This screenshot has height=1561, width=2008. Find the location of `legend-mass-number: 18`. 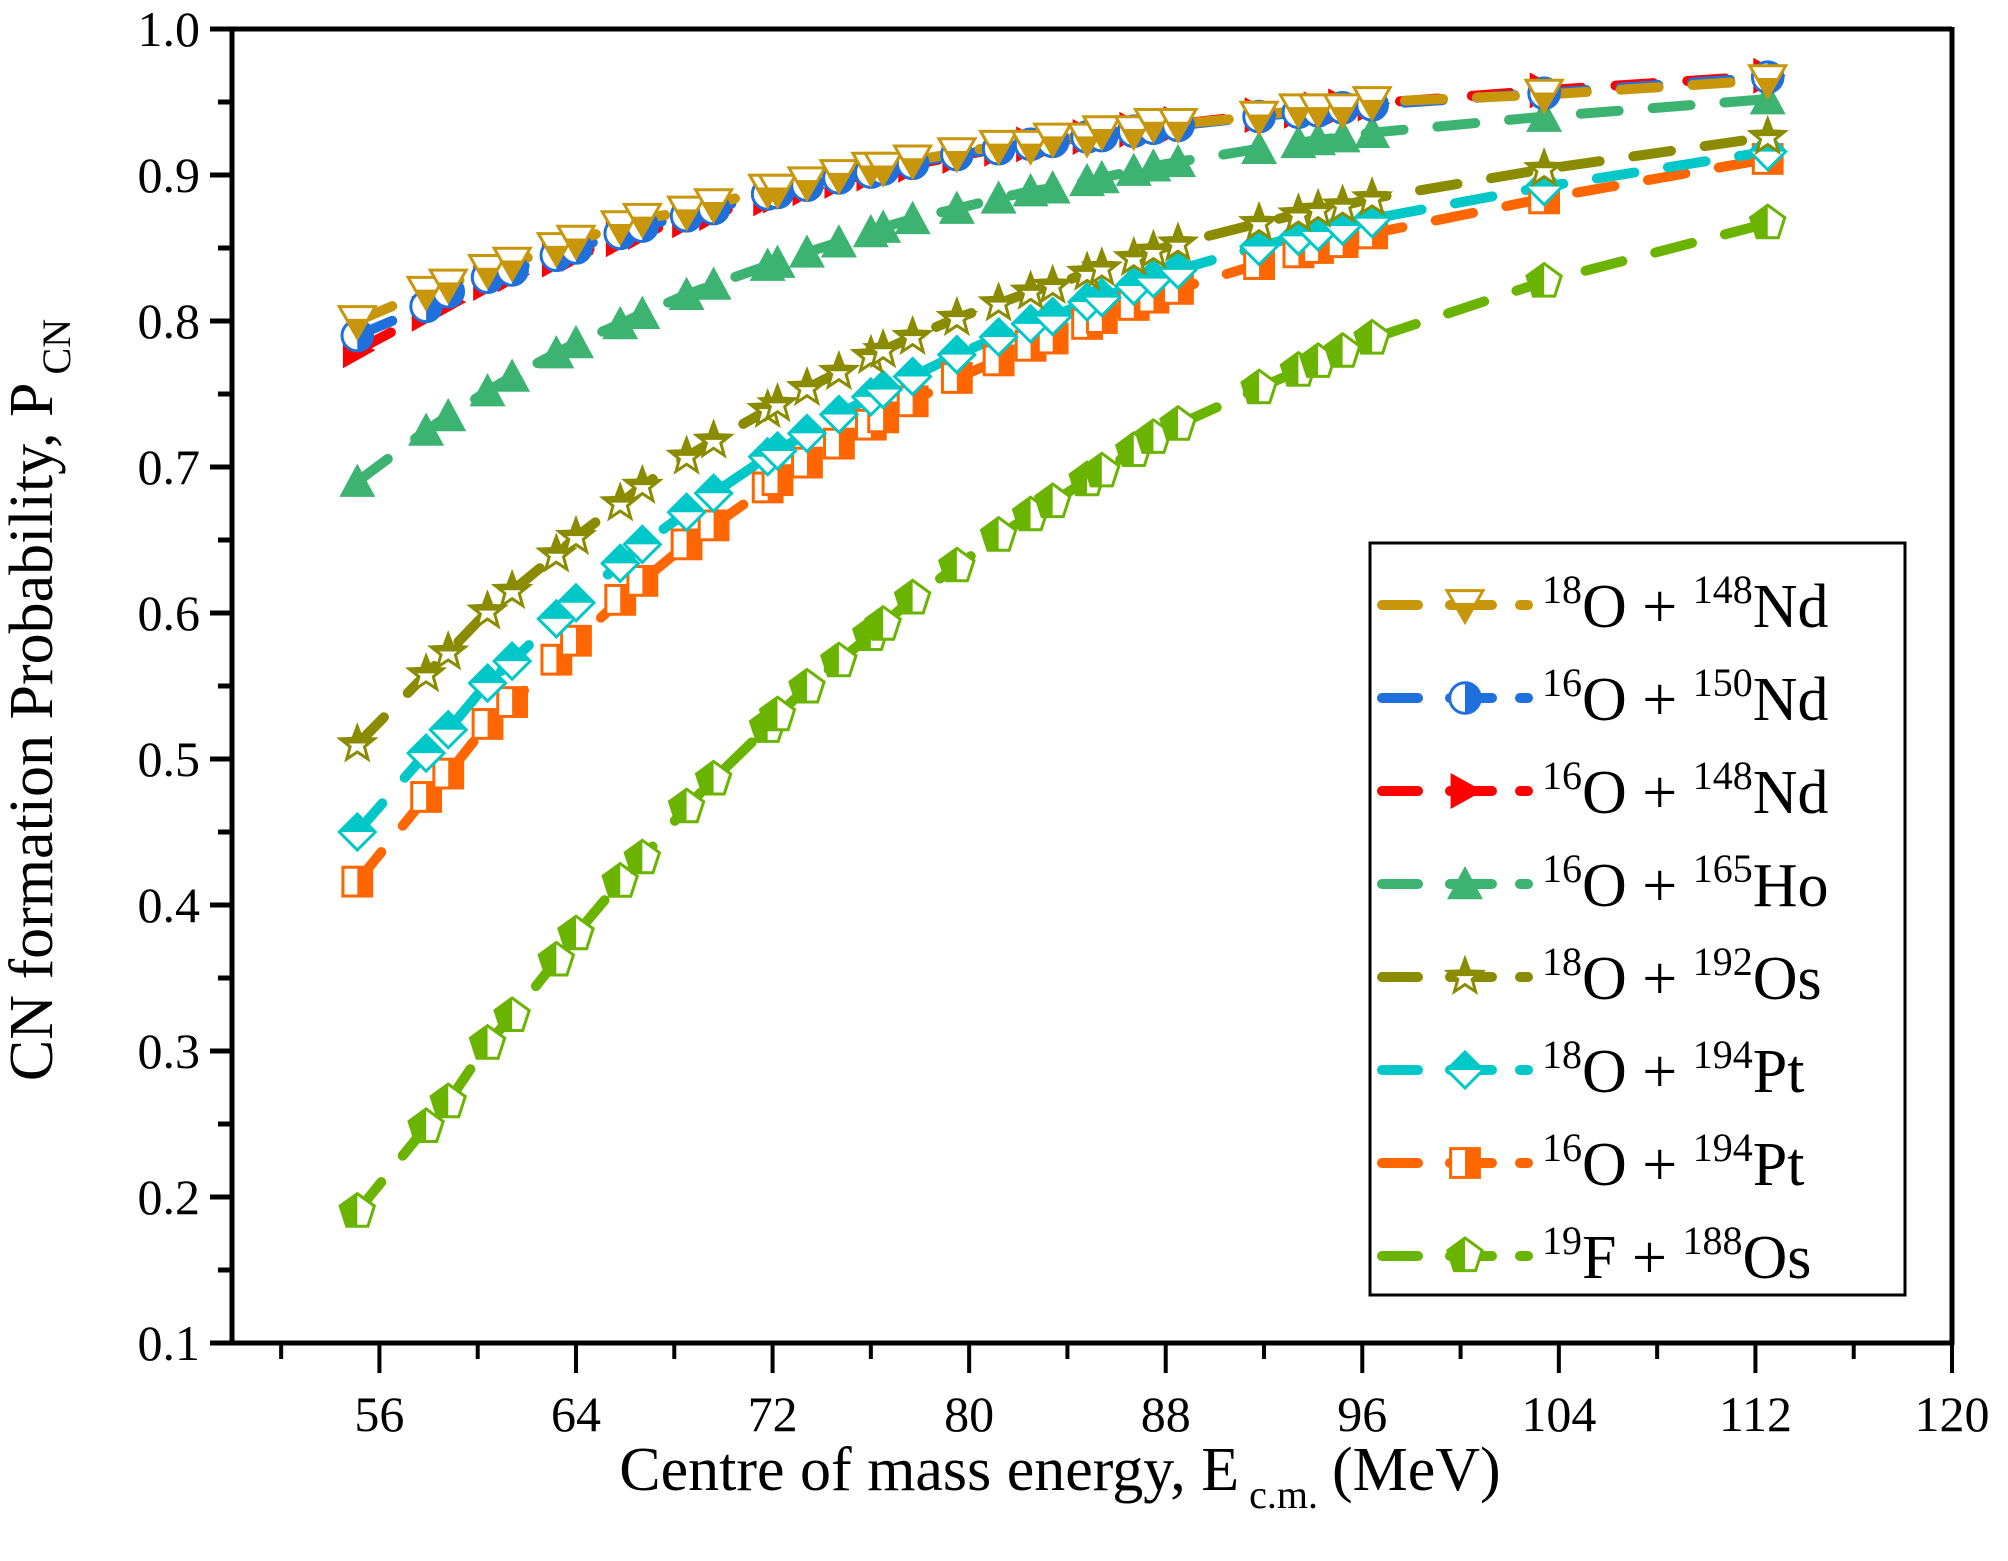

legend-mass-number: 18 is located at coordinates (1562, 589).